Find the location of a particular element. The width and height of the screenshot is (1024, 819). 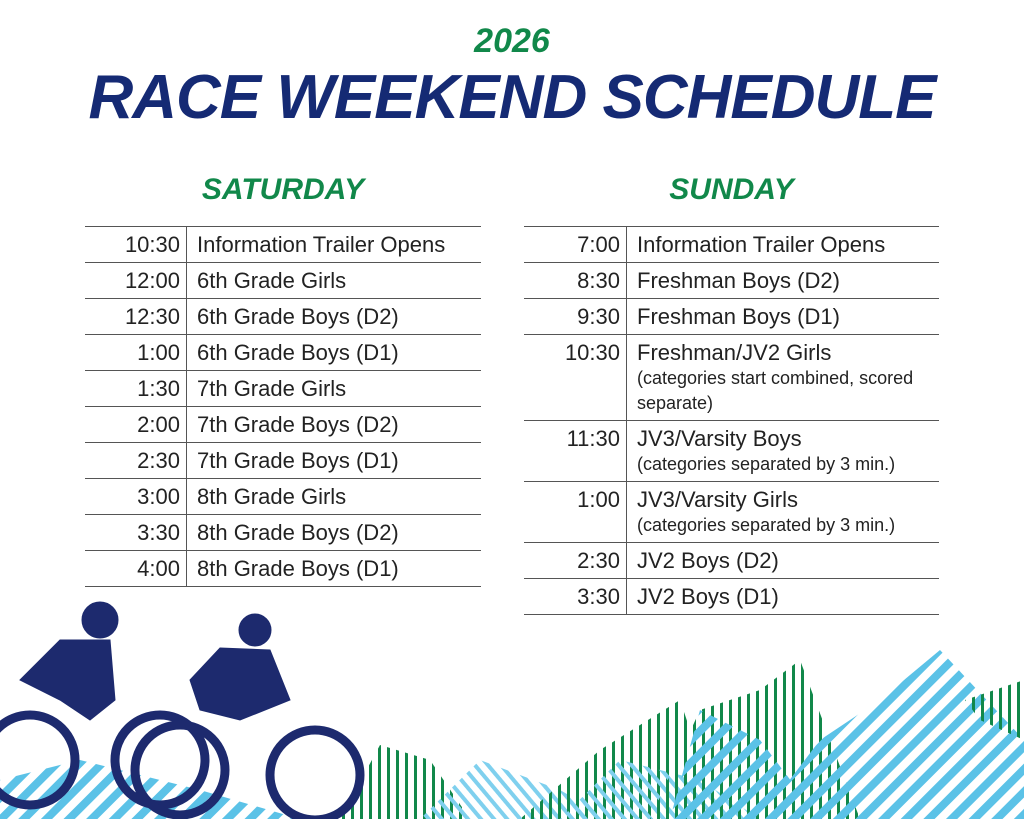

schedule-row: 3:30 8th Grade Boys (D2) is located at coordinates (283, 533).